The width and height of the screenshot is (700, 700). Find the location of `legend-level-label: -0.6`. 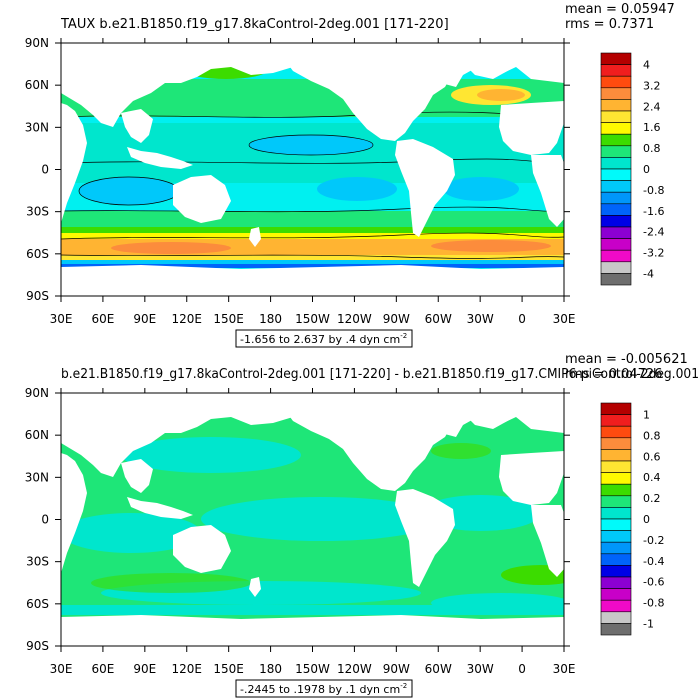

legend-level-label: -0.6 is located at coordinates (653, 582).